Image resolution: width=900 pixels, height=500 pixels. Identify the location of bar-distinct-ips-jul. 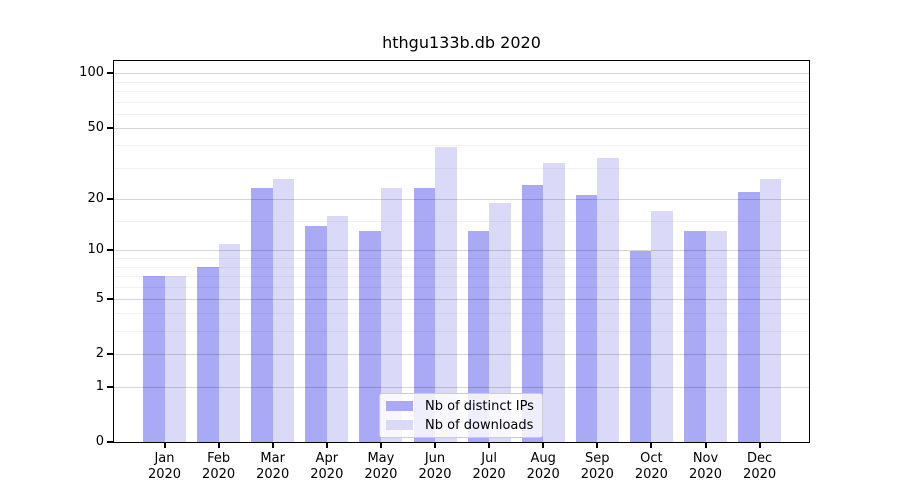
(478, 336).